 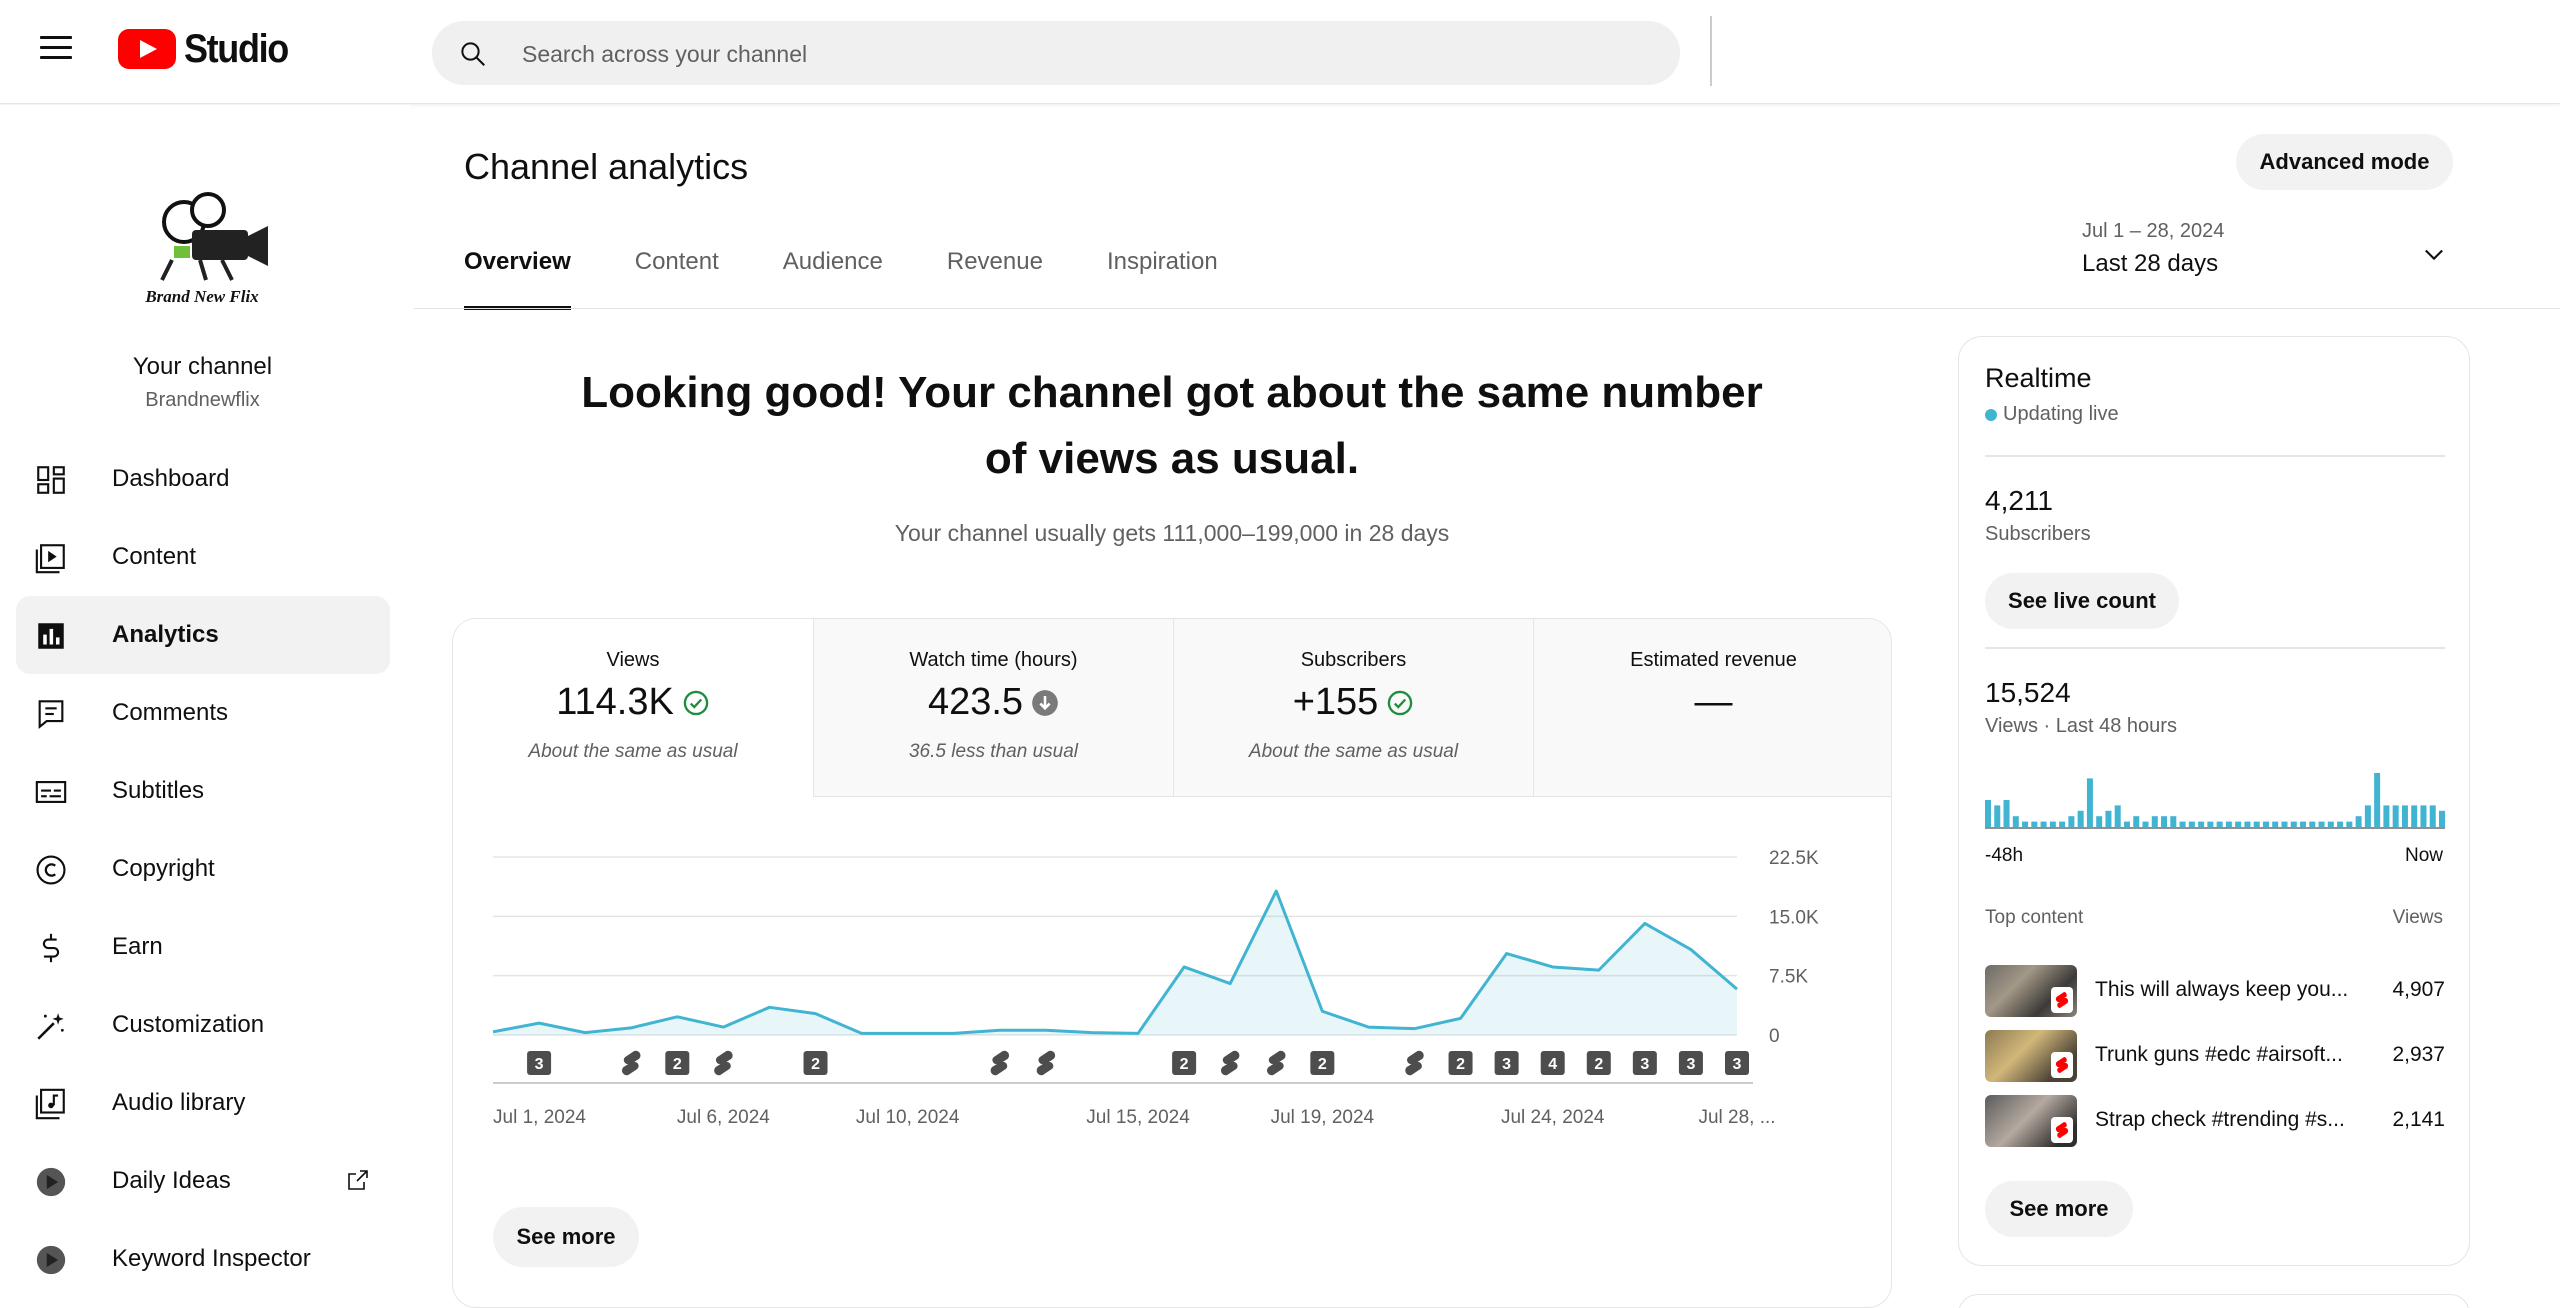 I want to click on upload-count-label: 2, so click(x=815, y=1064).